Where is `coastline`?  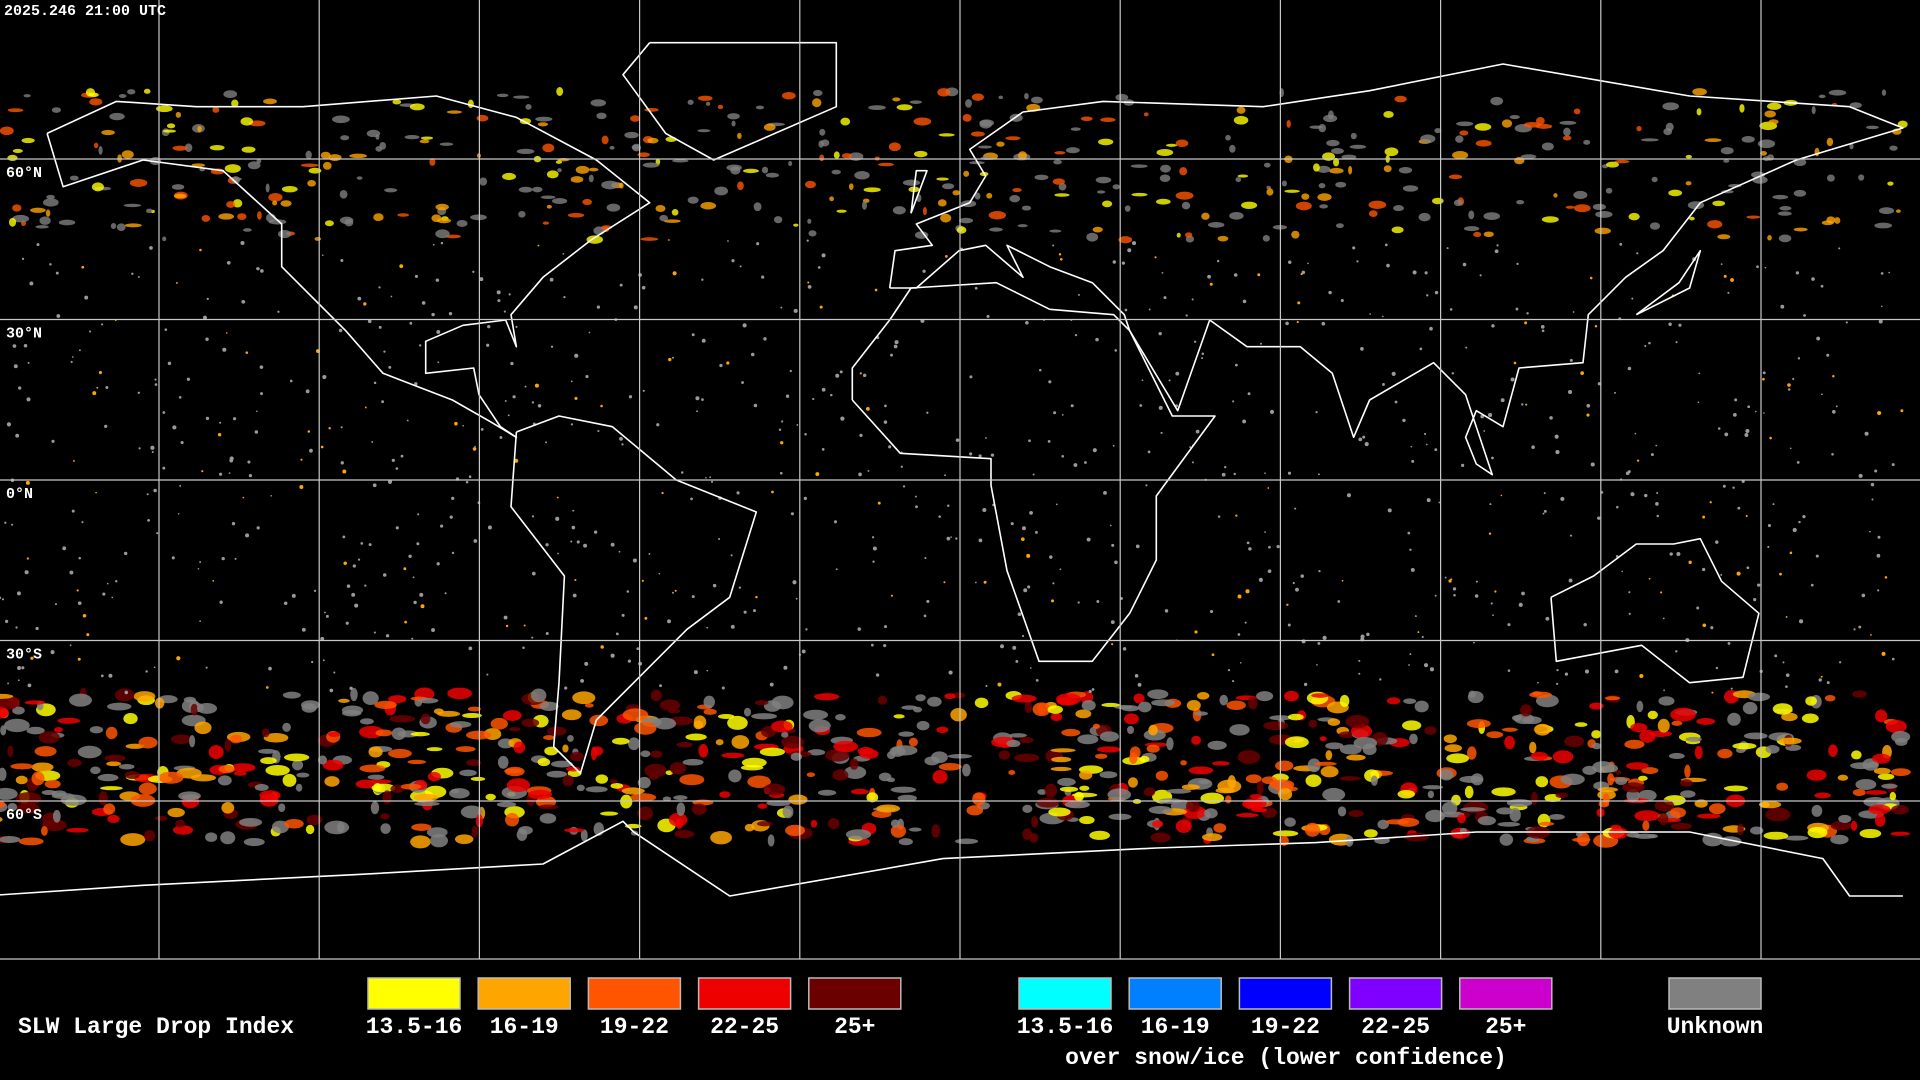
coastline is located at coordinates (951, 858).